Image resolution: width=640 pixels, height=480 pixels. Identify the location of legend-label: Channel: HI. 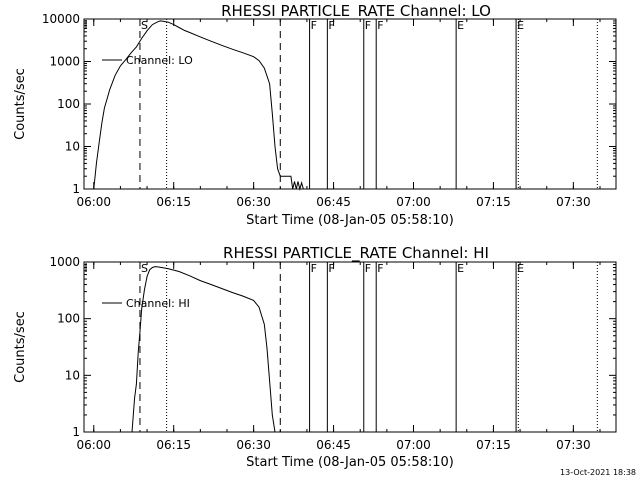
(158, 303).